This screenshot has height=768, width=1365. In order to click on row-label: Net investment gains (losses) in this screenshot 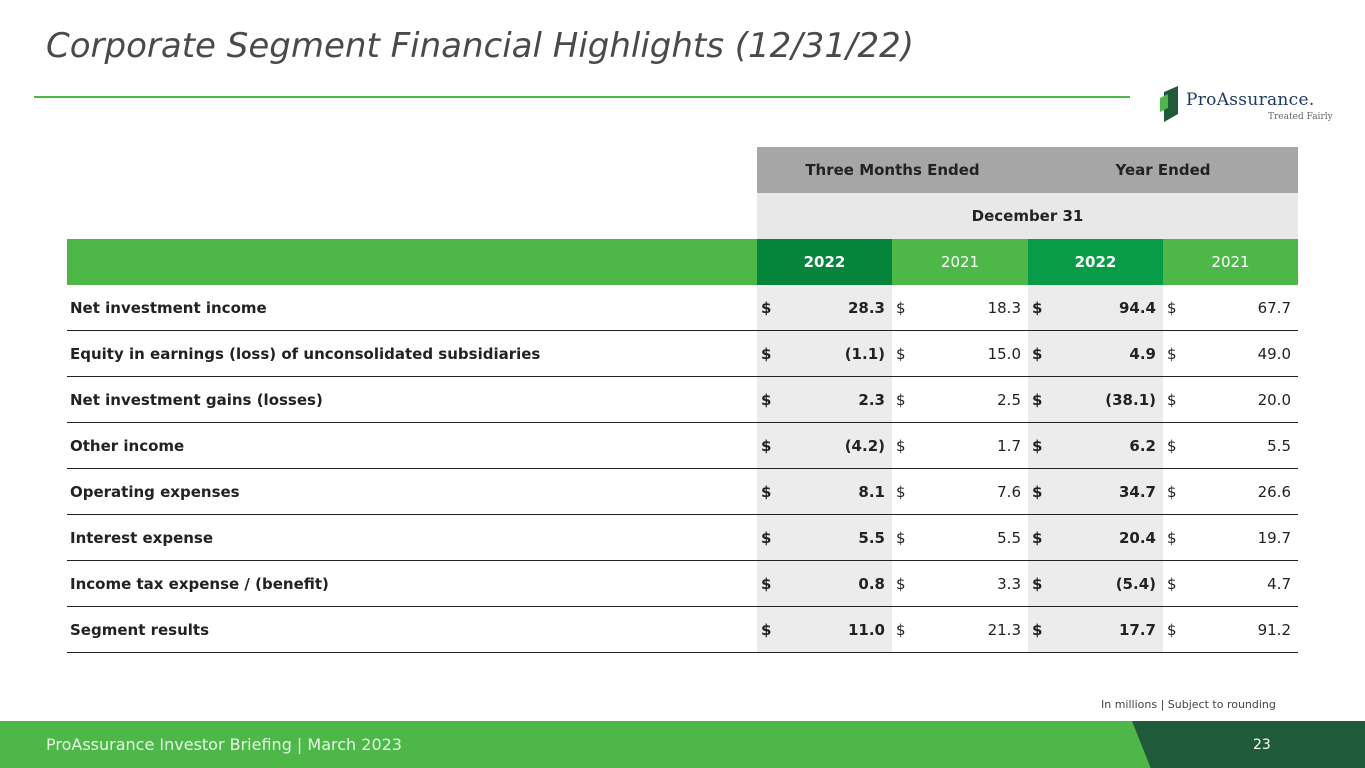, I will do `click(196, 399)`.